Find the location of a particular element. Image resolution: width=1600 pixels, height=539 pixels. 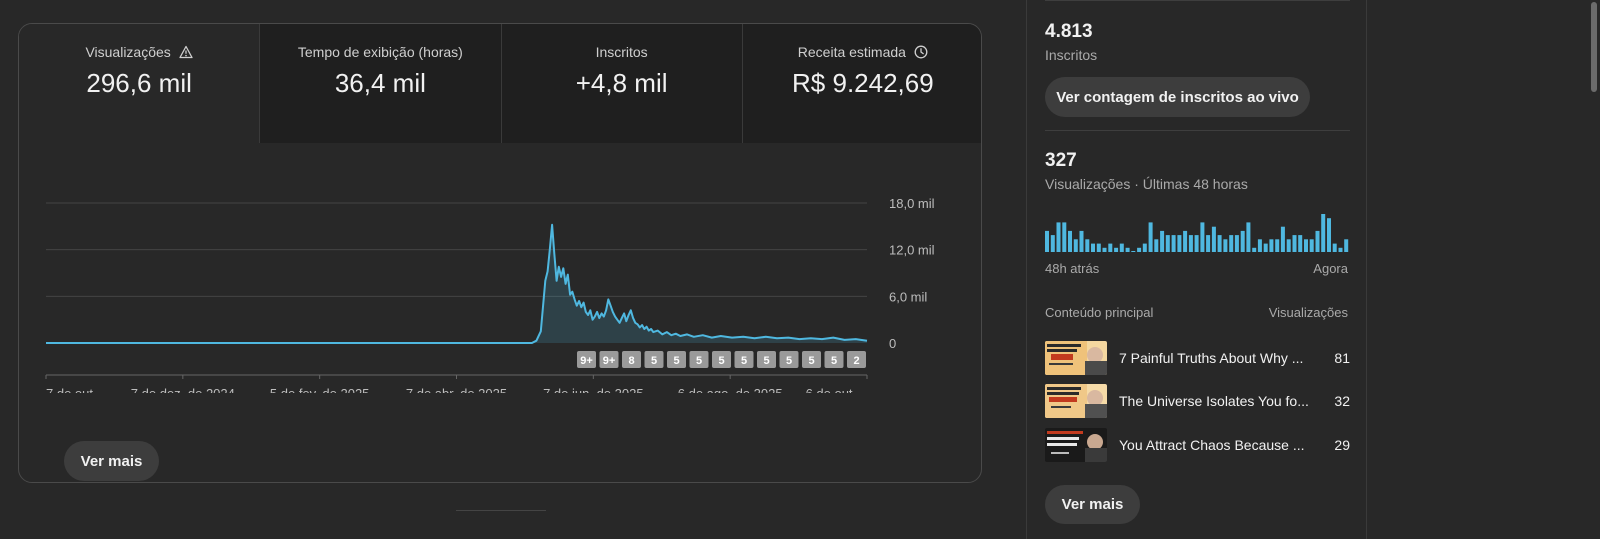

tab-revenue: Receita estimada R$ 9.242,69 is located at coordinates (861, 83).